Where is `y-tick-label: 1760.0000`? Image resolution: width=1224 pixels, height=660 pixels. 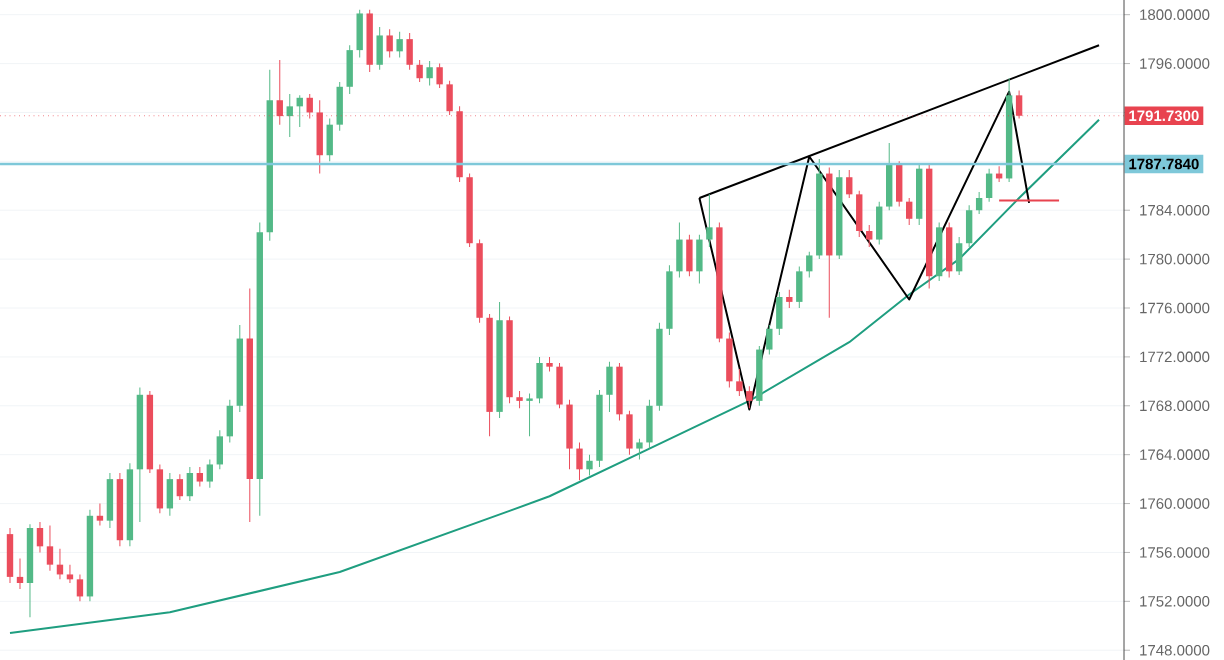 y-tick-label: 1760.0000 is located at coordinates (1175, 503).